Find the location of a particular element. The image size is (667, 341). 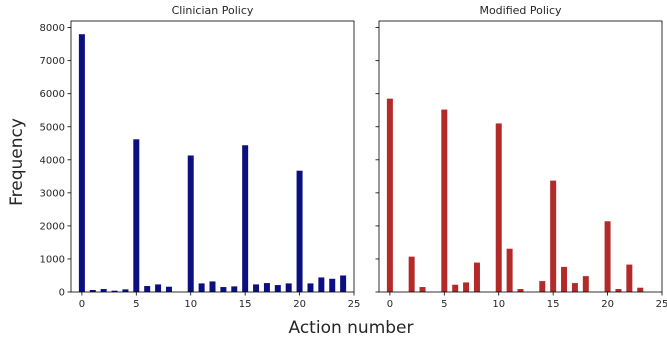

y-tick-label: 2000 is located at coordinates (52, 226).